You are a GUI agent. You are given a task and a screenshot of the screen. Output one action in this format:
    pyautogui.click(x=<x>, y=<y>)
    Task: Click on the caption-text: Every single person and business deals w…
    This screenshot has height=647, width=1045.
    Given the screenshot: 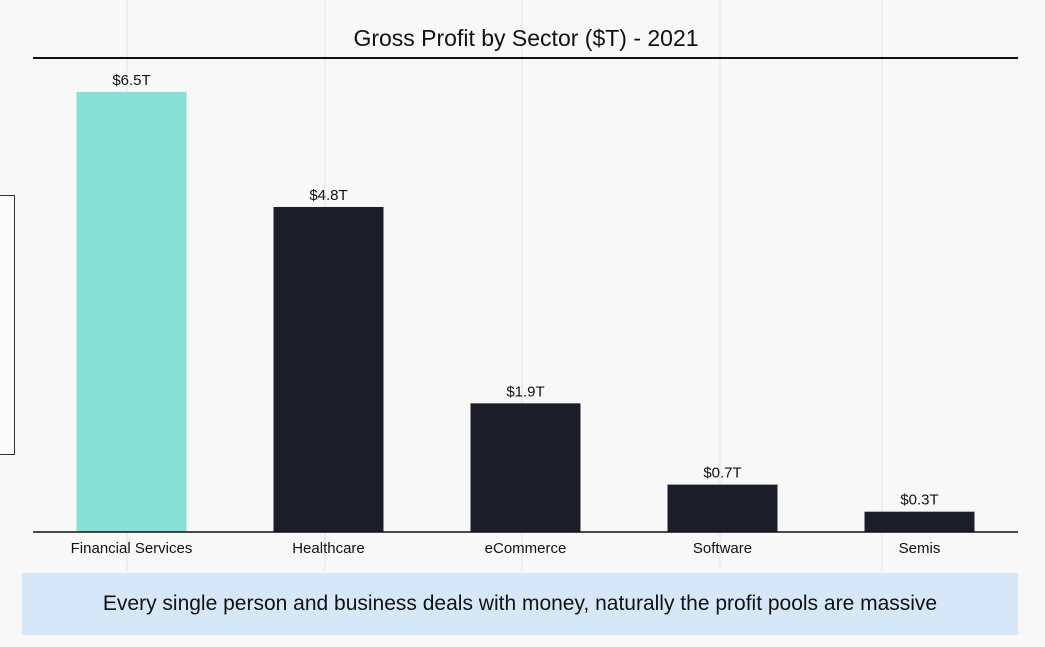 What is the action you would take?
    pyautogui.click(x=520, y=603)
    